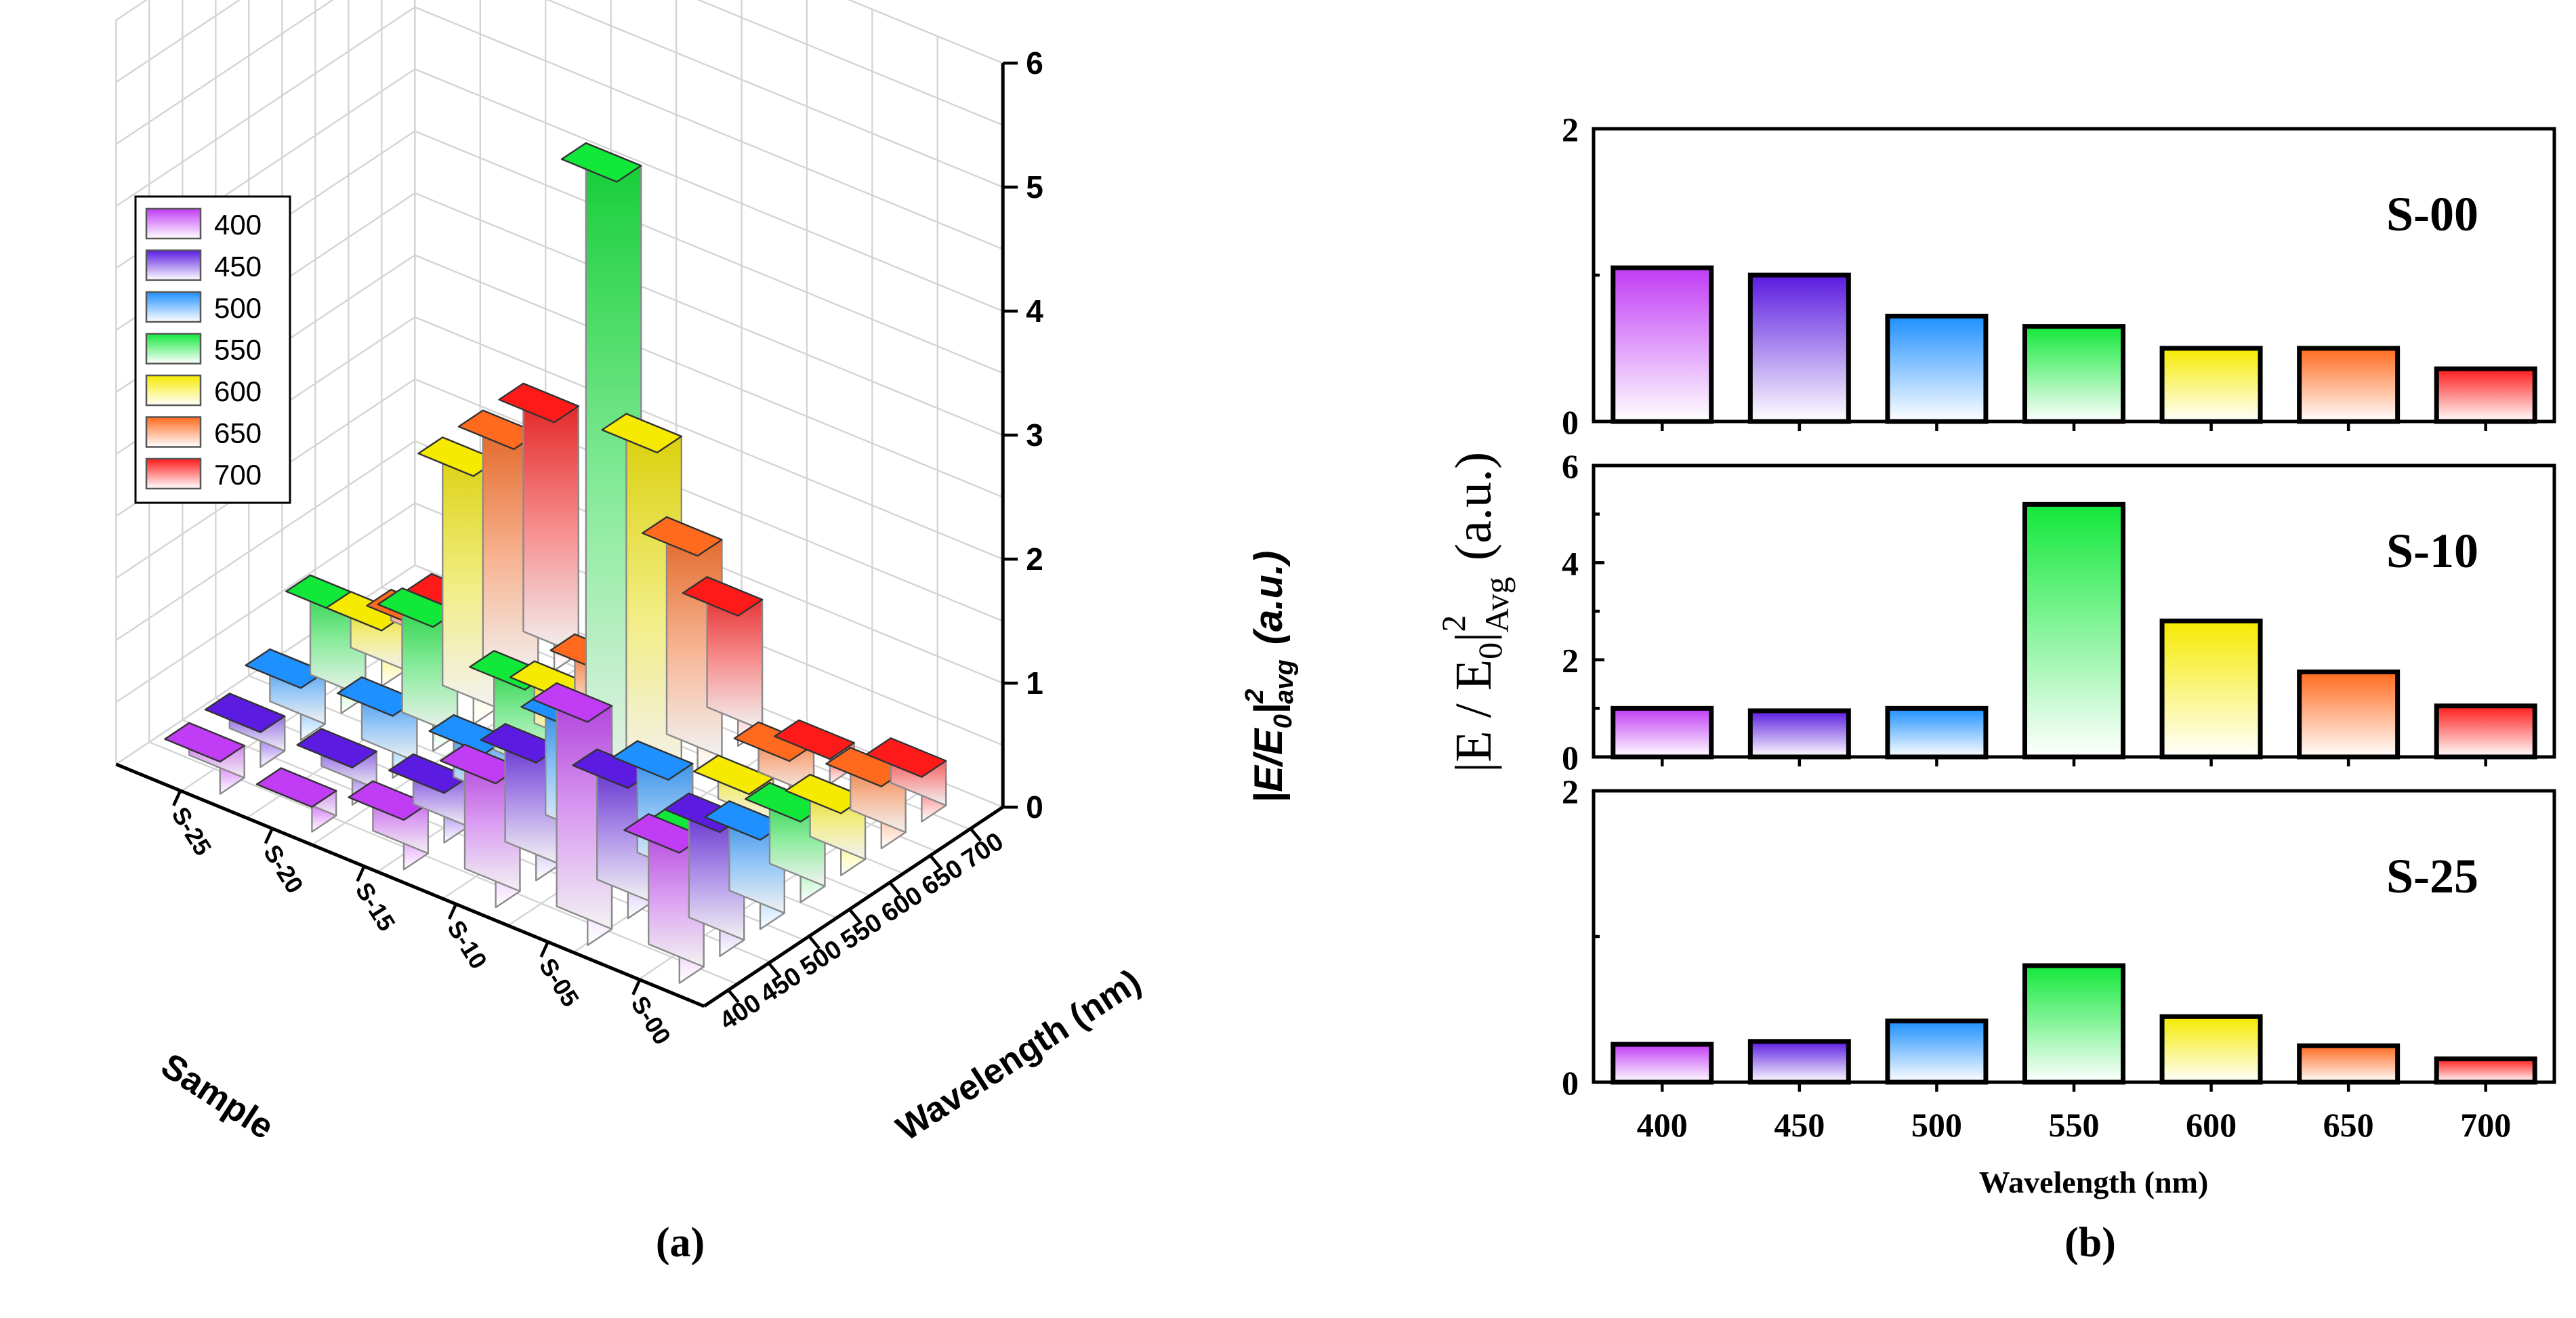 Image resolution: width=2576 pixels, height=1318 pixels. I want to click on y-tick-label: S-20, so click(283, 869).